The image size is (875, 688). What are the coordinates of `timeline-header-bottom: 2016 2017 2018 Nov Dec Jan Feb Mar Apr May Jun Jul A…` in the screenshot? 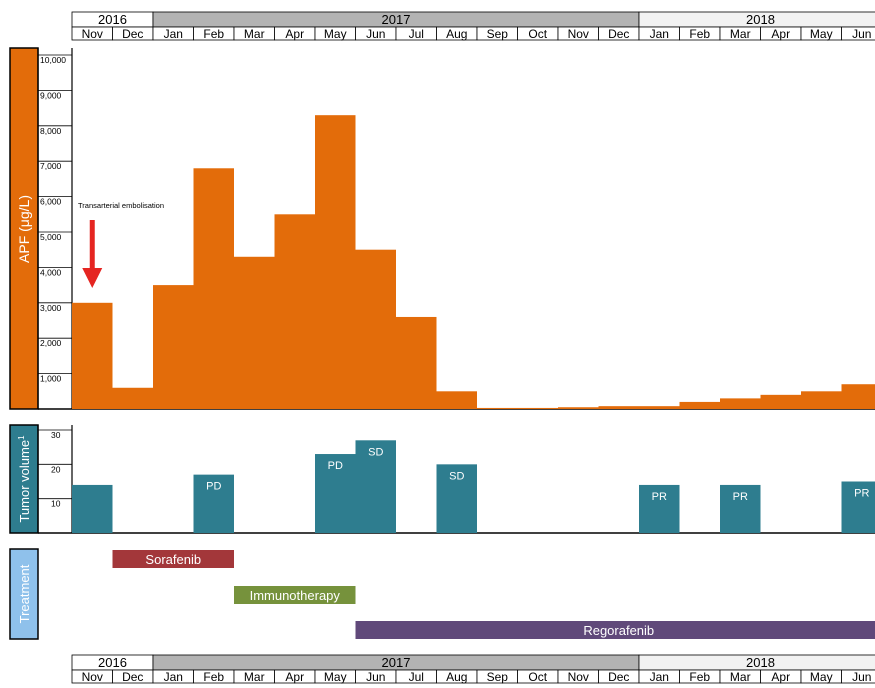 It's located at (473, 669).